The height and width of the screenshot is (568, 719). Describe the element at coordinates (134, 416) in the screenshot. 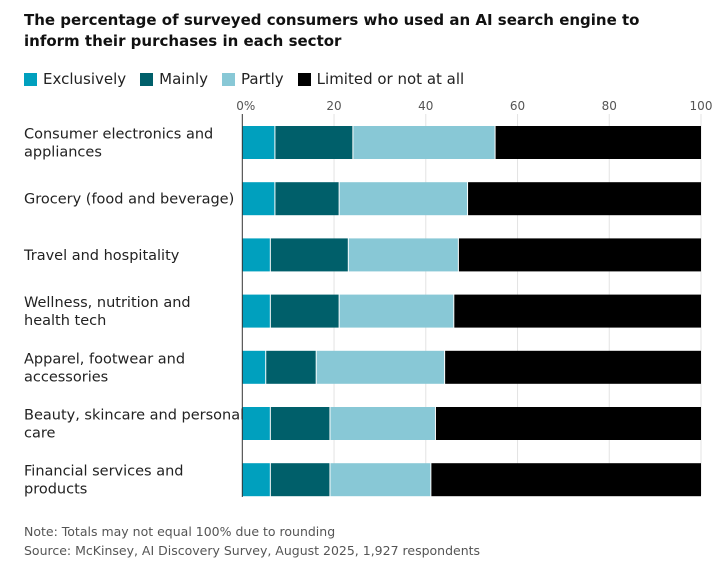

I see `category-label: Beauty, skincare and personal` at that location.